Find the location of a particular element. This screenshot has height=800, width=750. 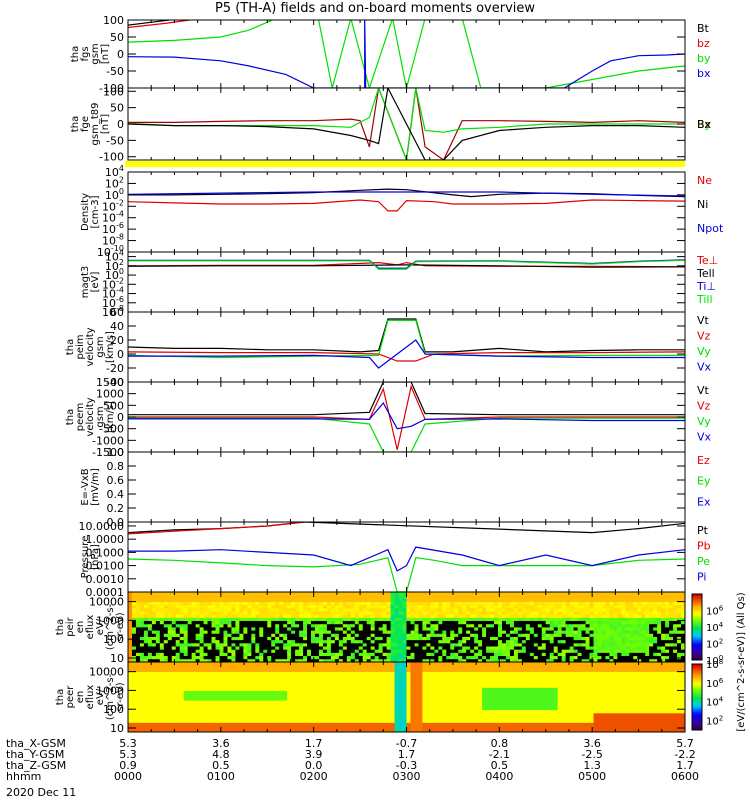

y-axis-label: thapeemvelocitygsm[km/s] is located at coordinates (90, 416).